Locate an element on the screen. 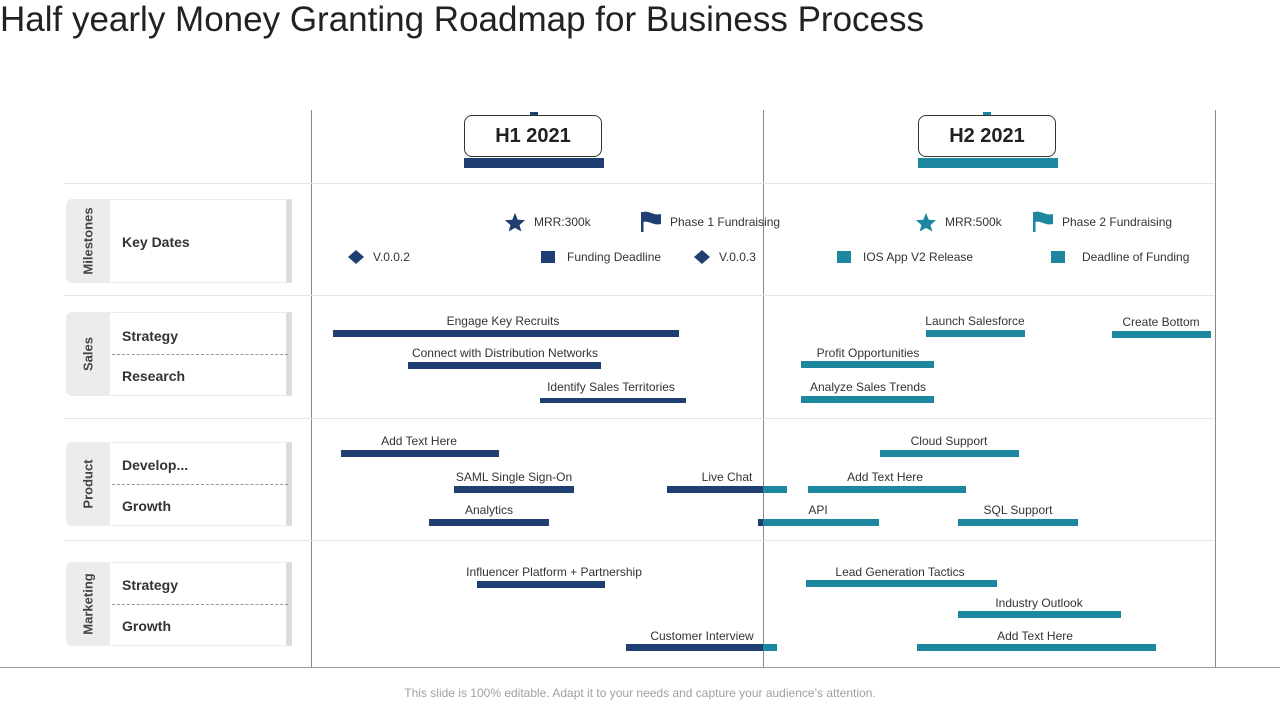  milestone: Funding Deadline is located at coordinates (601, 257).